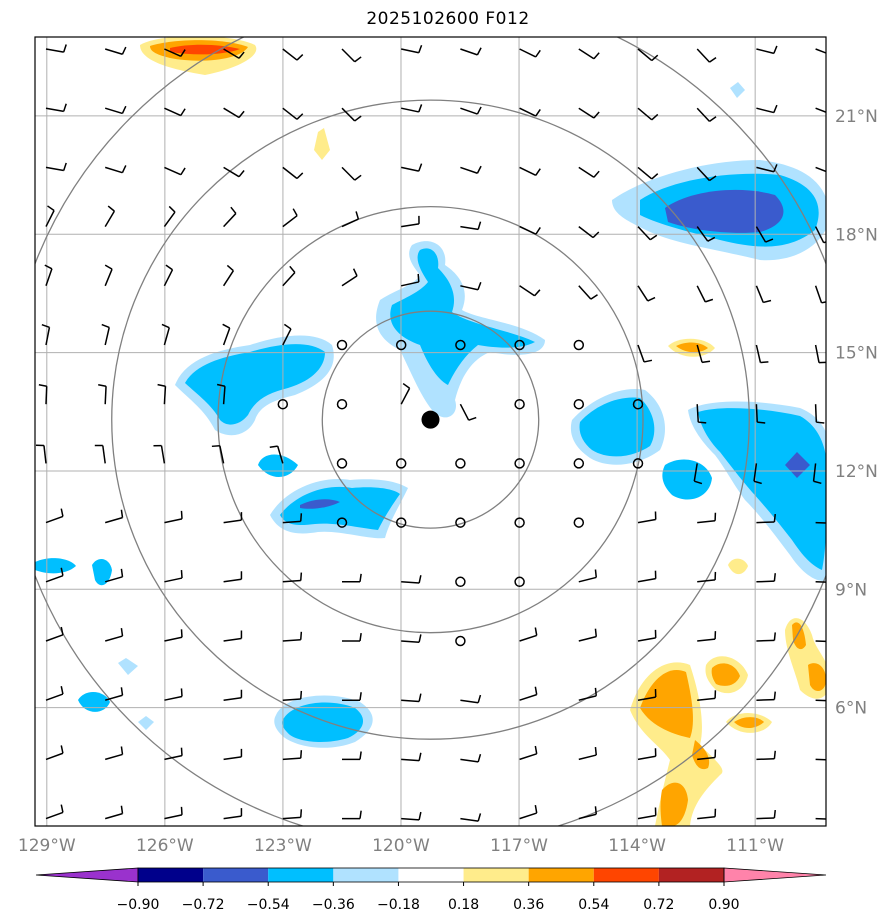  I want to click on longitude-label: 114°W, so click(637, 846).